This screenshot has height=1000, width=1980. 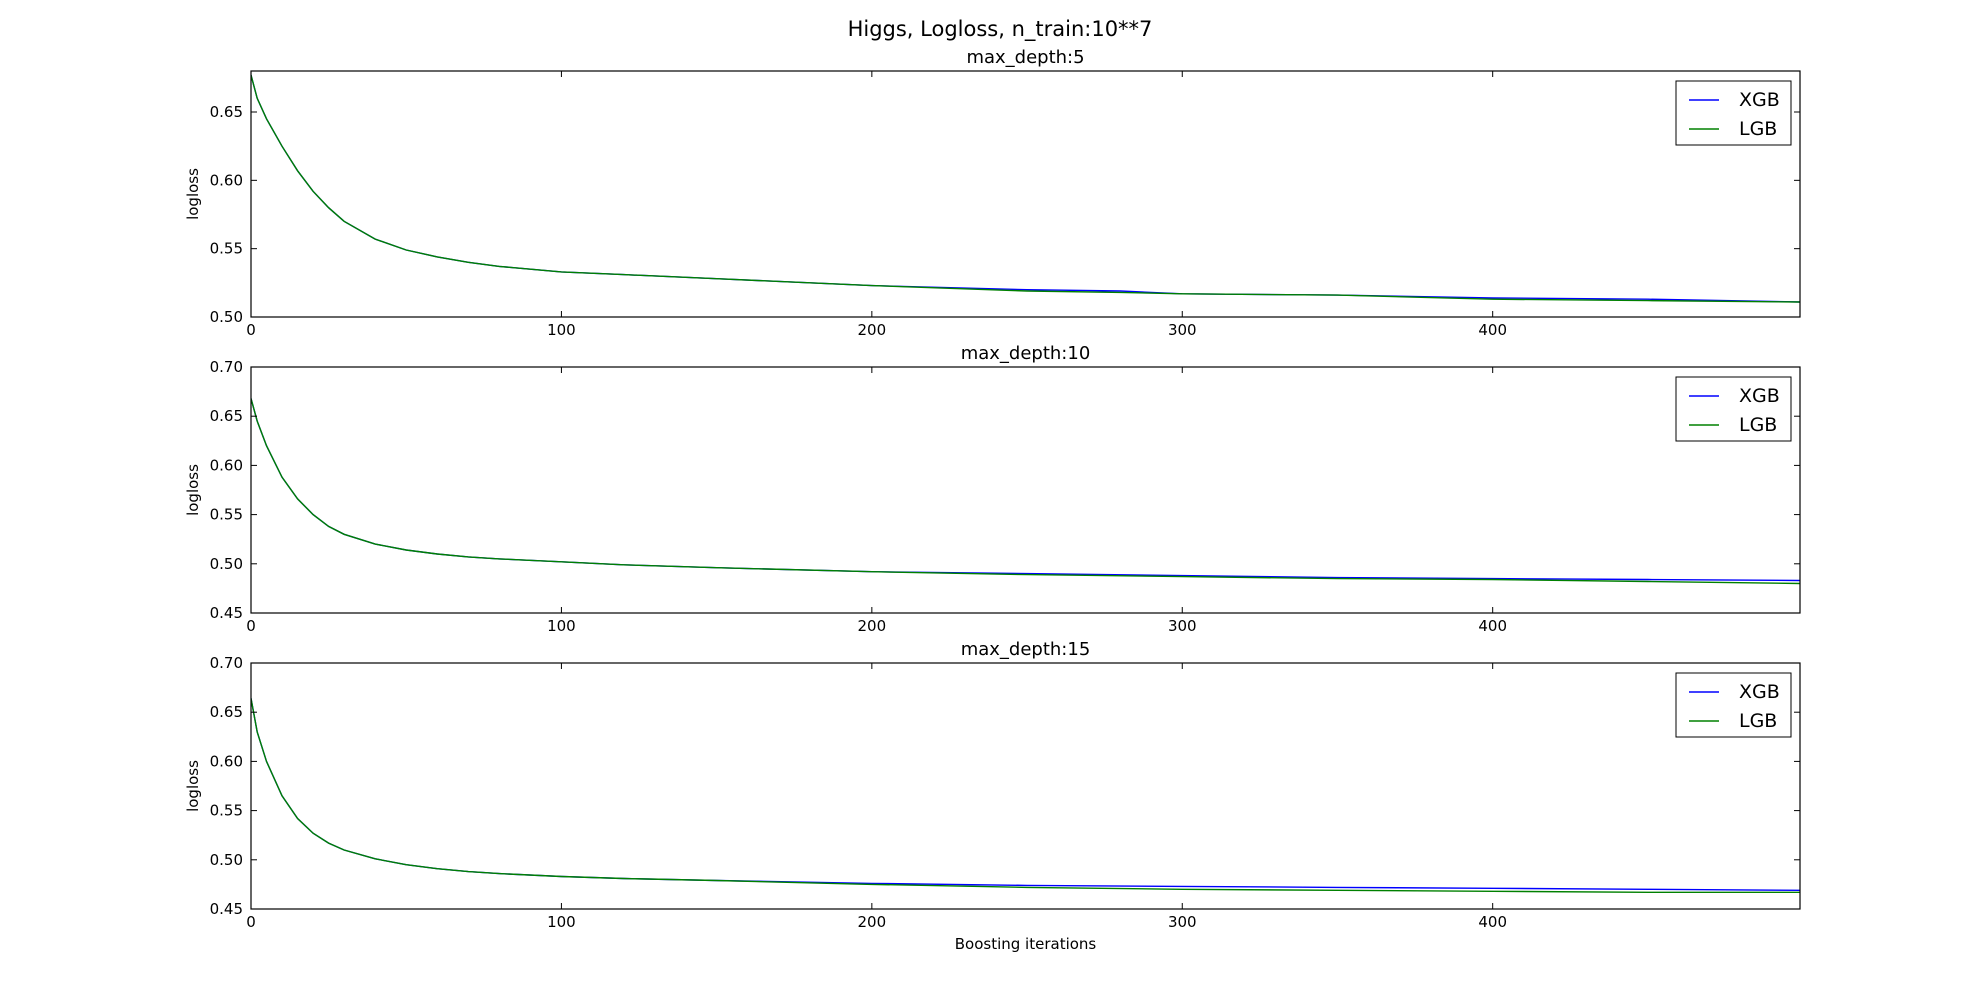 What do you see at coordinates (1000, 29) in the screenshot?
I see `figure-title: Higgs, Logloss, n_train:10**7` at bounding box center [1000, 29].